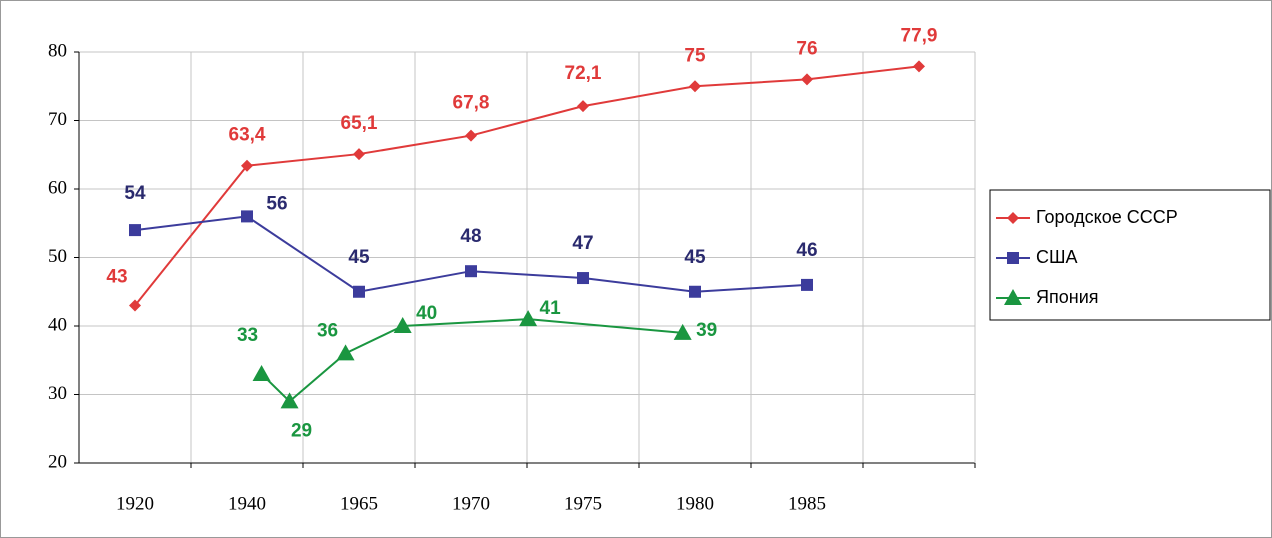 The height and width of the screenshot is (538, 1272). What do you see at coordinates (1130, 255) in the screenshot?
I see `legend-box` at bounding box center [1130, 255].